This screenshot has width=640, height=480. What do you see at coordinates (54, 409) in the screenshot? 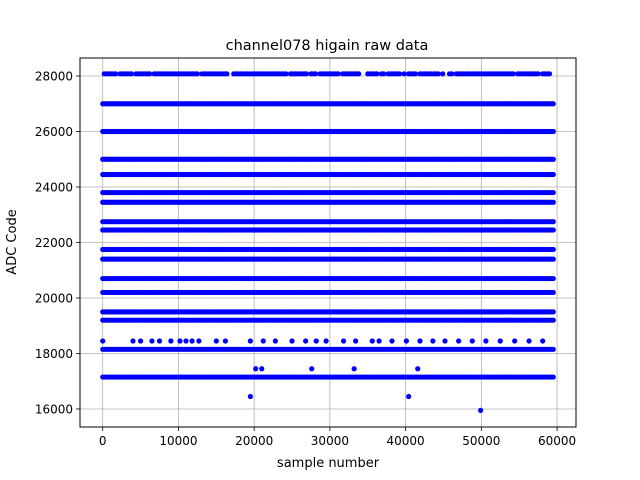
I see `y-tick-label: 16000` at bounding box center [54, 409].